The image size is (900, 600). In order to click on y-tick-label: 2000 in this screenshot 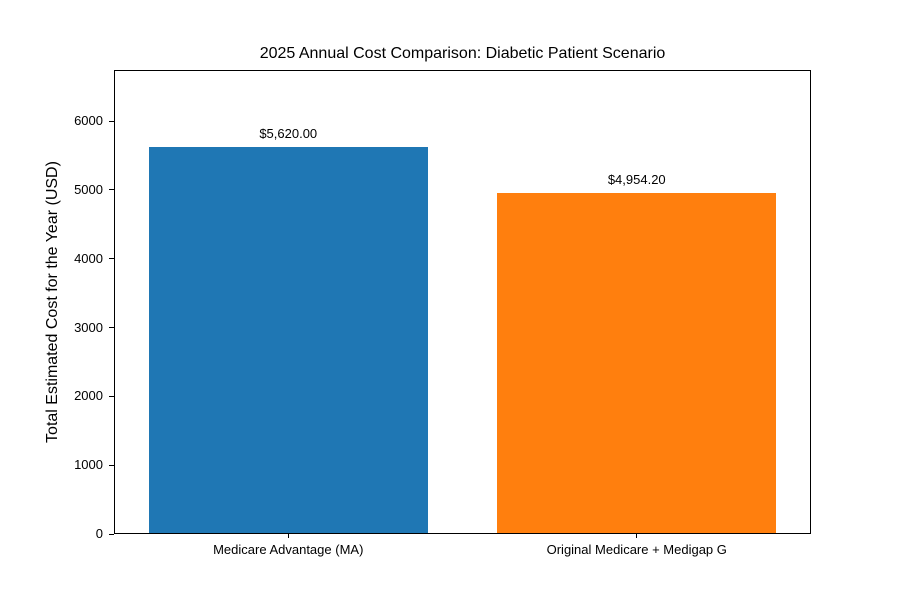, I will do `click(88, 396)`.